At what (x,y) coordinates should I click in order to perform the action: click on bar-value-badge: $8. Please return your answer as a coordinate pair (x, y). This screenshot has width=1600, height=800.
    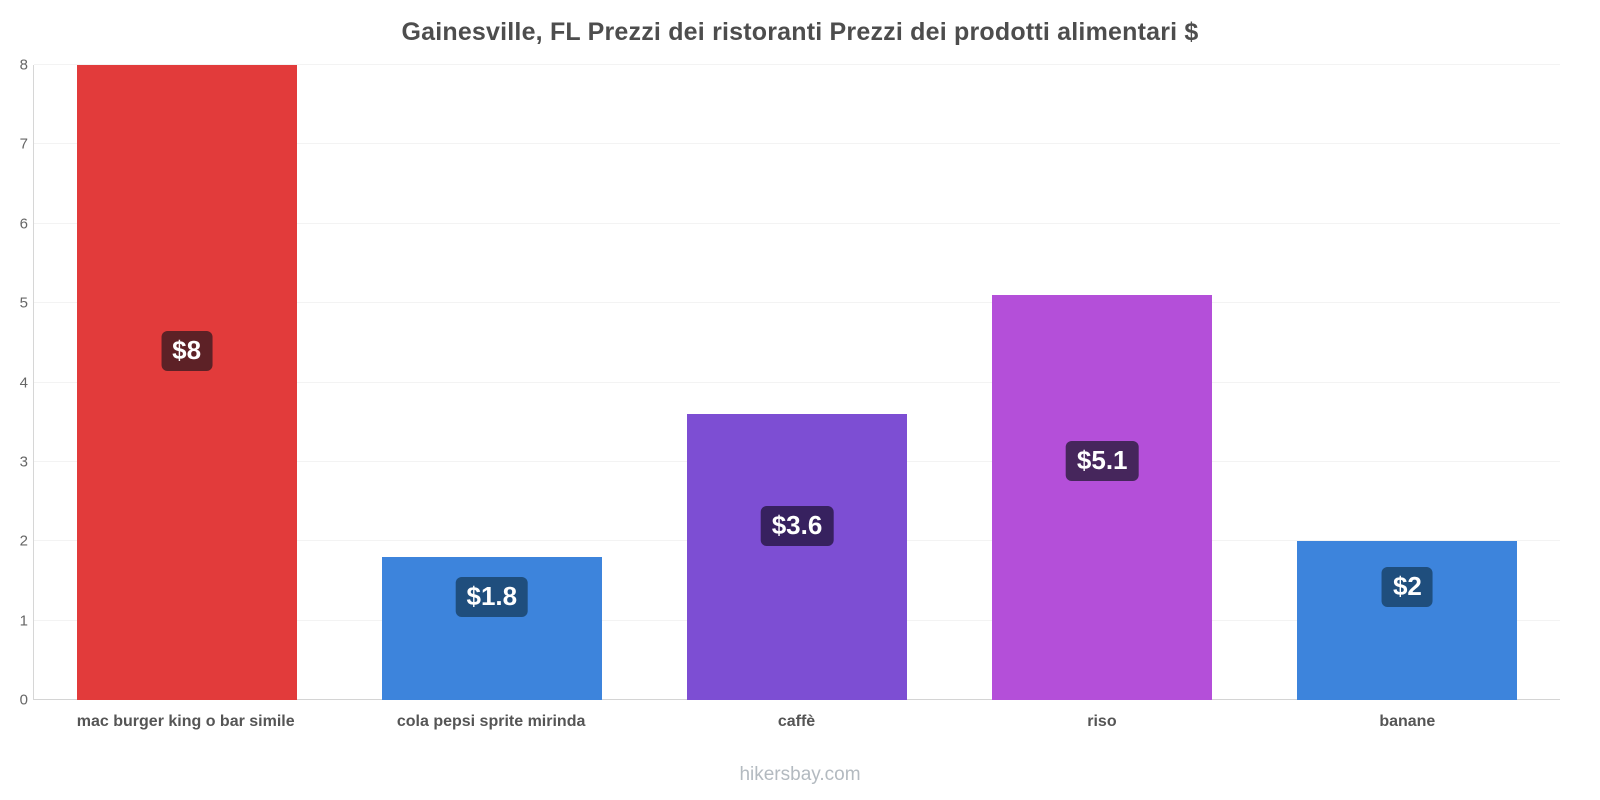
    Looking at the image, I should click on (187, 350).